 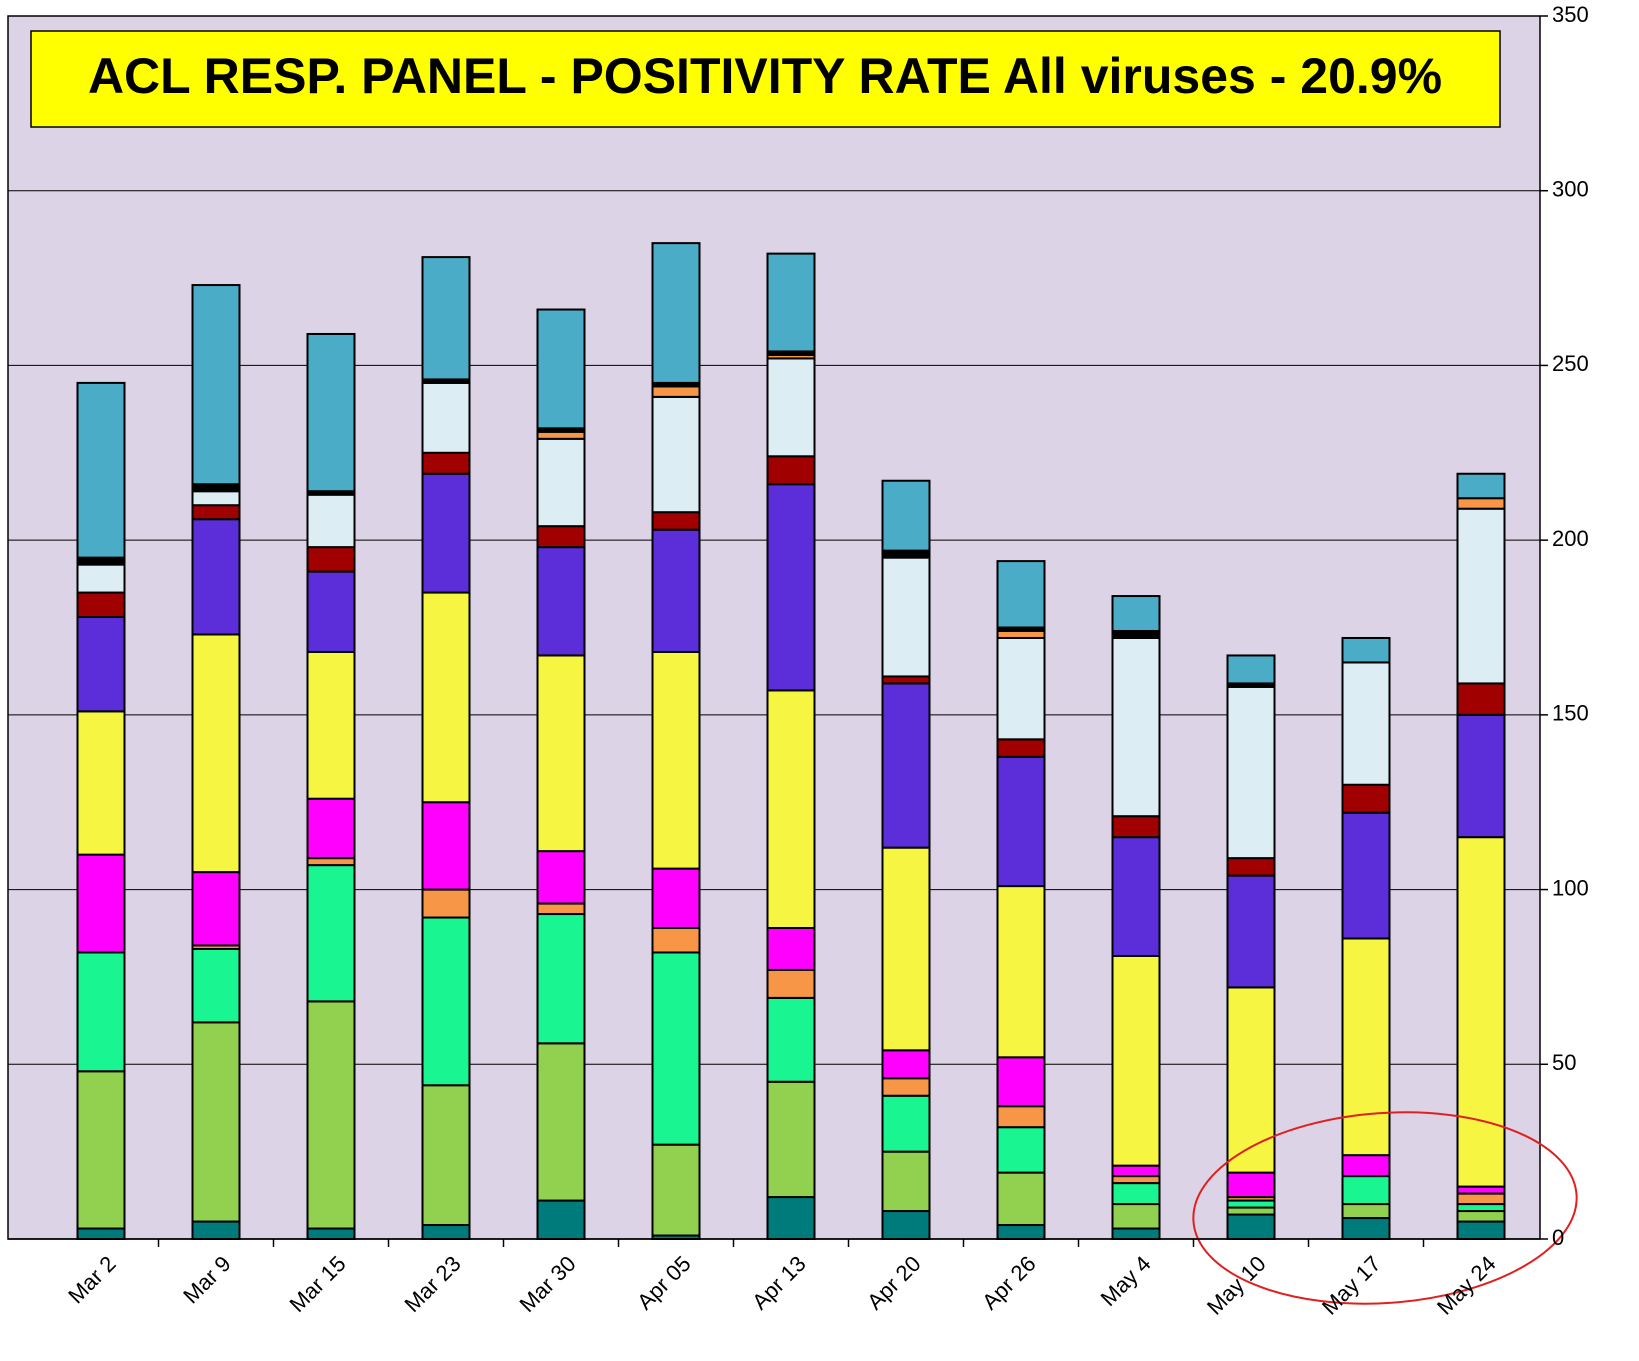 I want to click on y-tick-label: 50, so click(x=1564, y=1062).